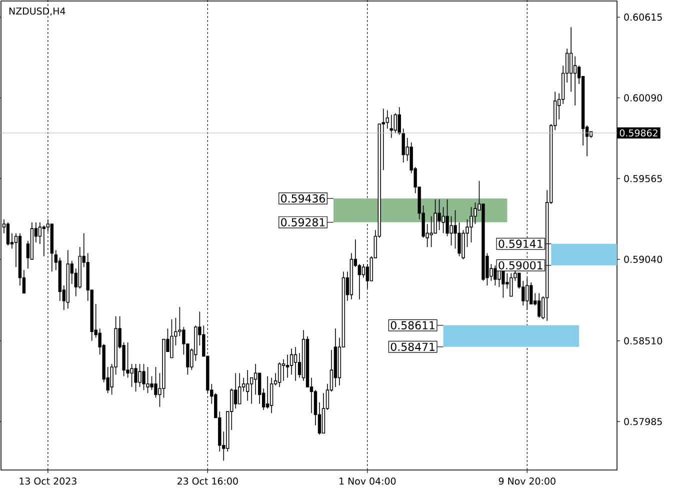 This screenshot has width=700, height=500. What do you see at coordinates (527, 481) in the screenshot?
I see `x-tick-label: 9 Nov 20:00` at bounding box center [527, 481].